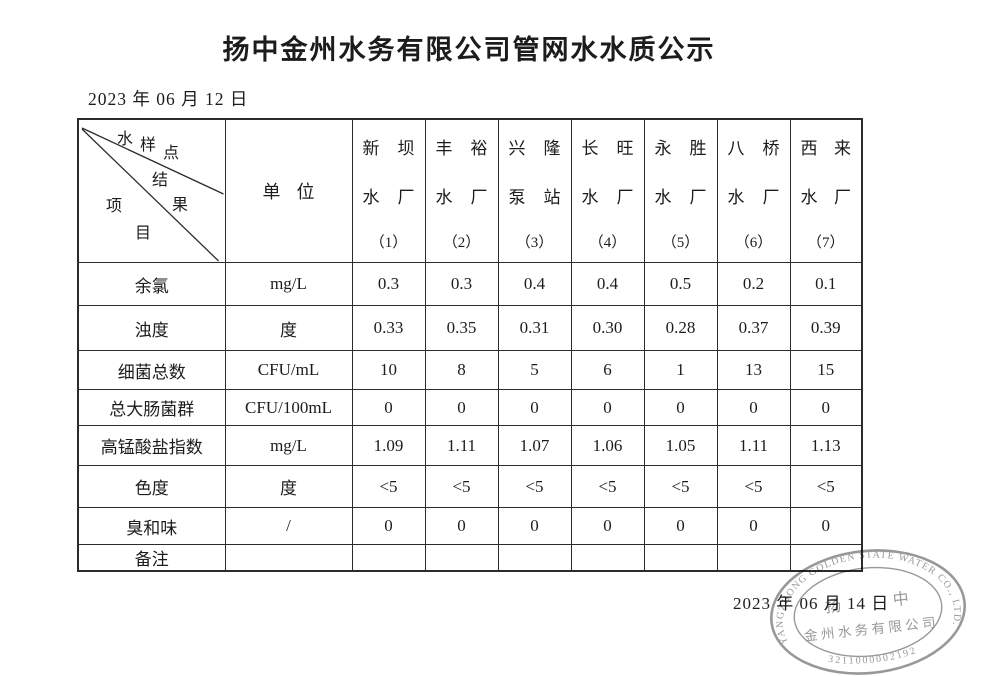  Describe the element at coordinates (826, 445) in the screenshot. I see `value-cell: 1.13` at that location.